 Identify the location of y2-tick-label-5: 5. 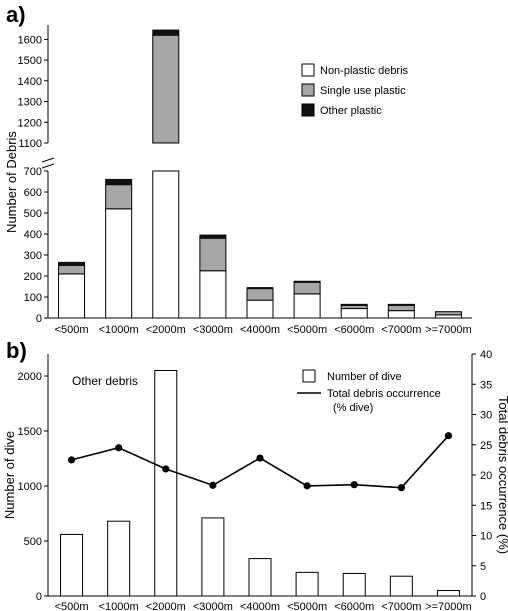
(483, 567).